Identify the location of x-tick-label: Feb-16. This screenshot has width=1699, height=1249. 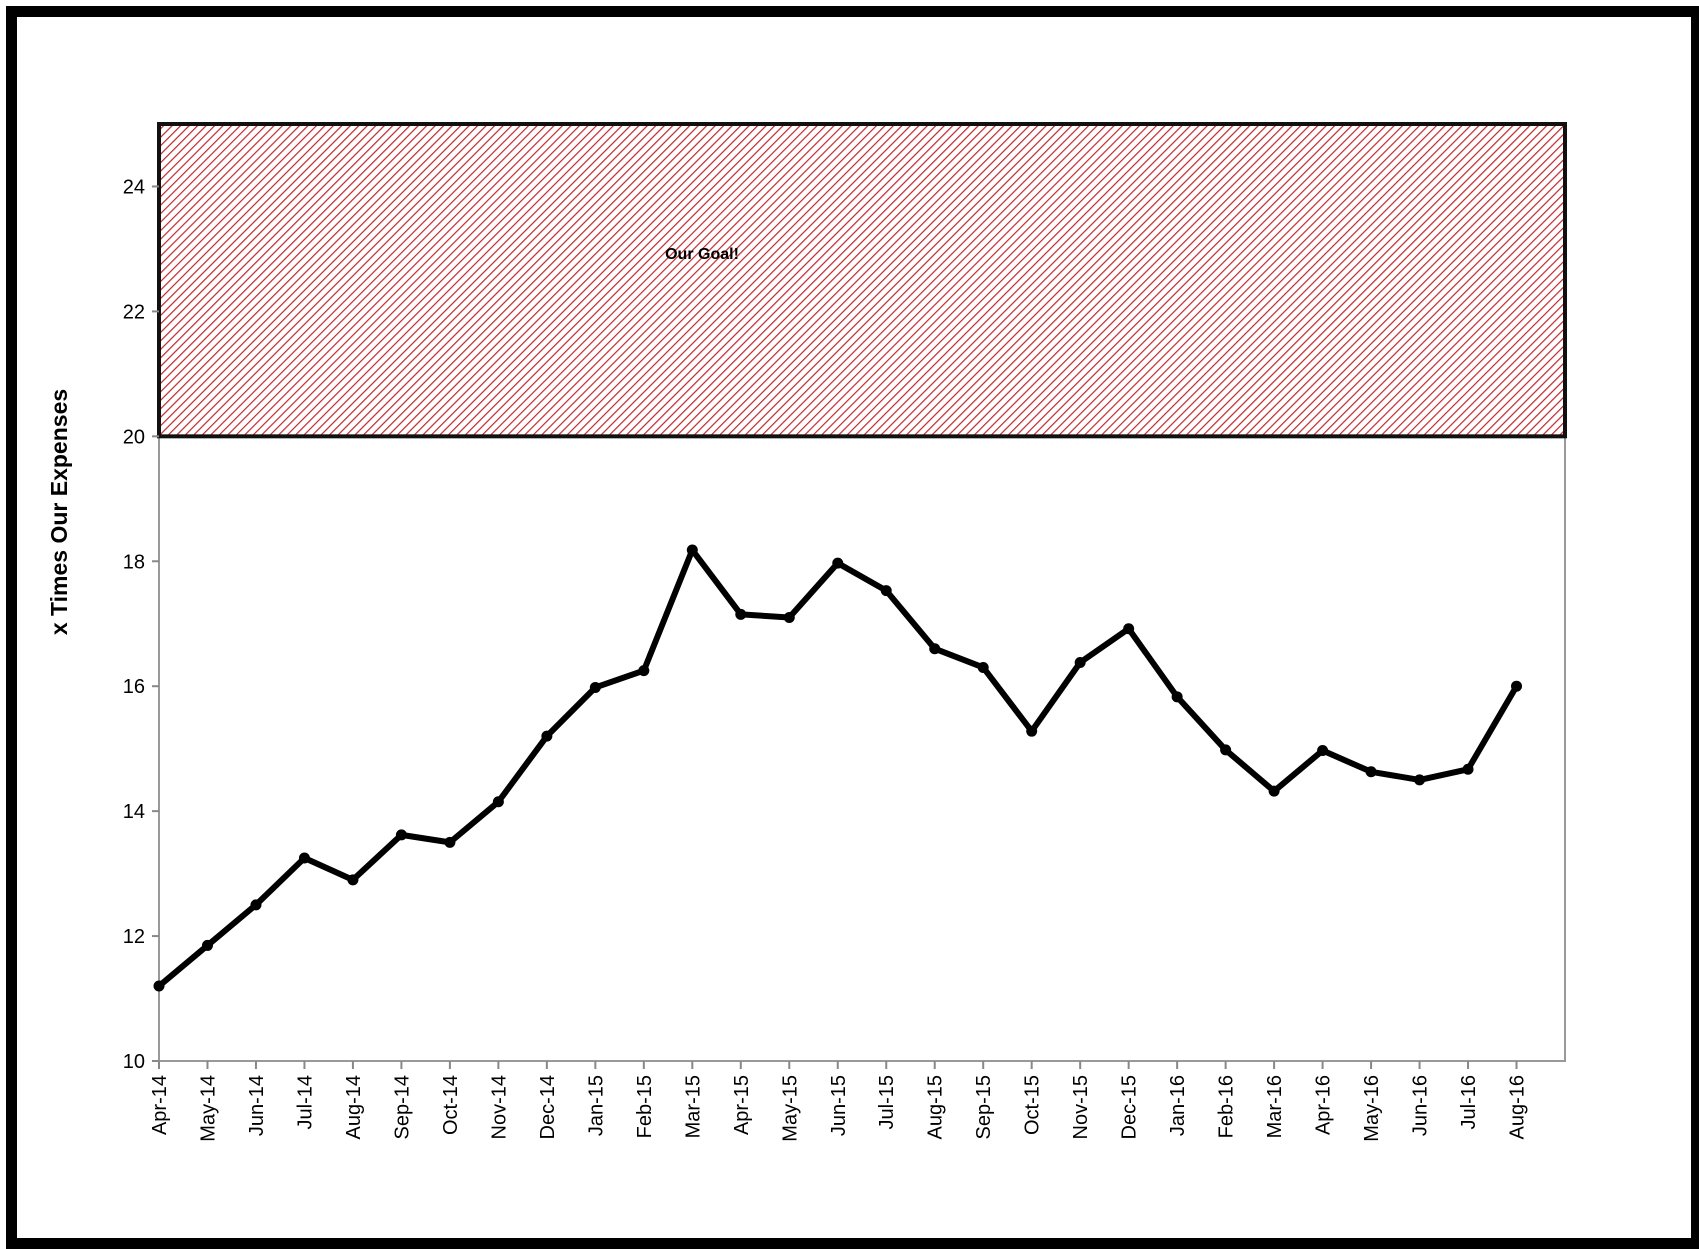
(1227, 1106).